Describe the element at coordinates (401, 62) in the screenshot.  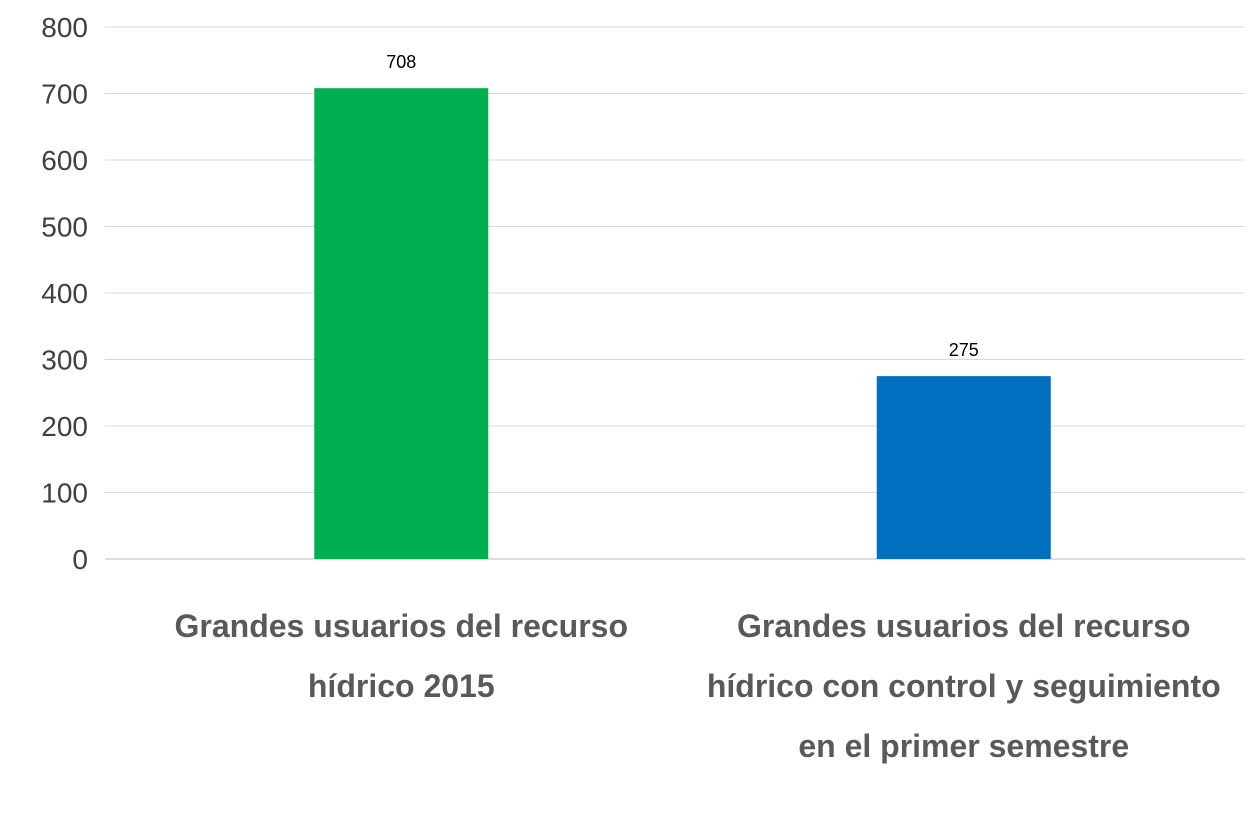
I see `data-label: 708` at that location.